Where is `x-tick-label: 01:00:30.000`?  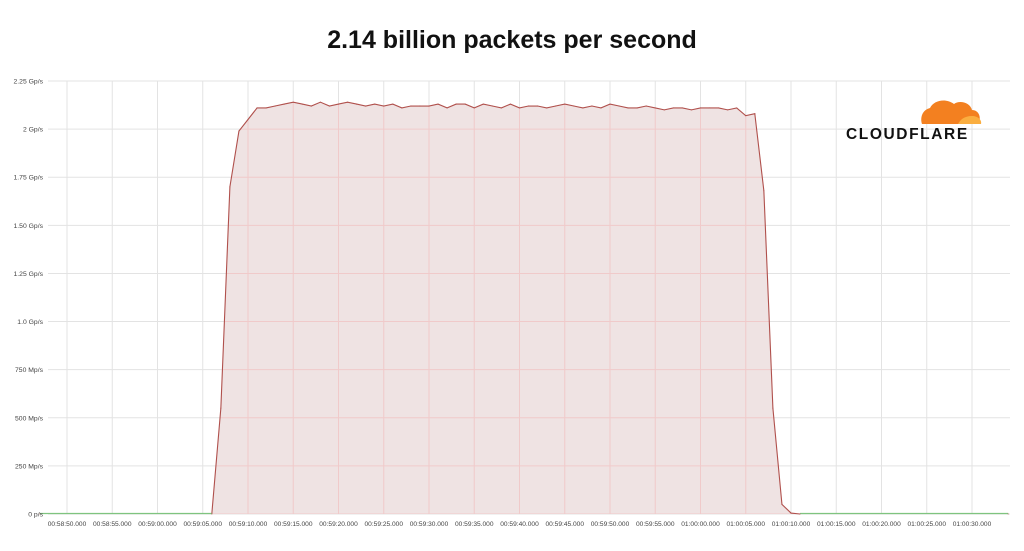
x-tick-label: 01:00:30.000 is located at coordinates (972, 524).